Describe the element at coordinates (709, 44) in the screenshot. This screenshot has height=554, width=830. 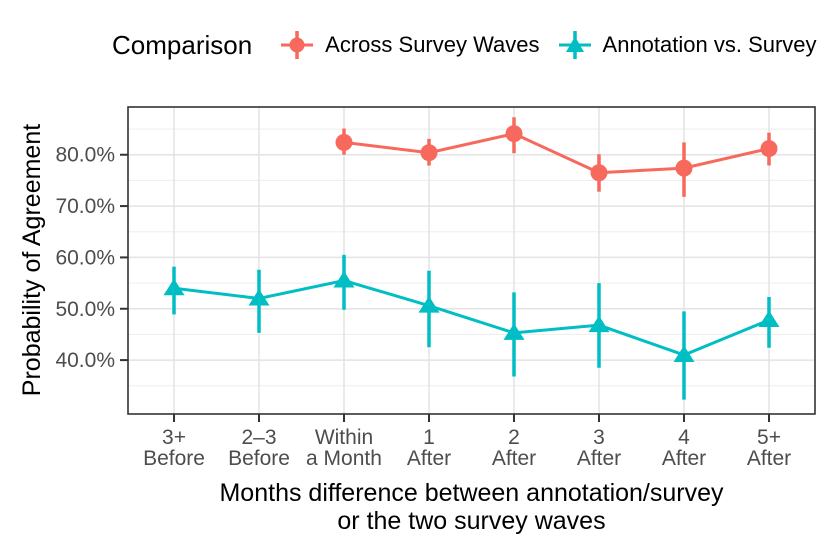
I see `legend-item-label: Annotation vs. Survey` at that location.